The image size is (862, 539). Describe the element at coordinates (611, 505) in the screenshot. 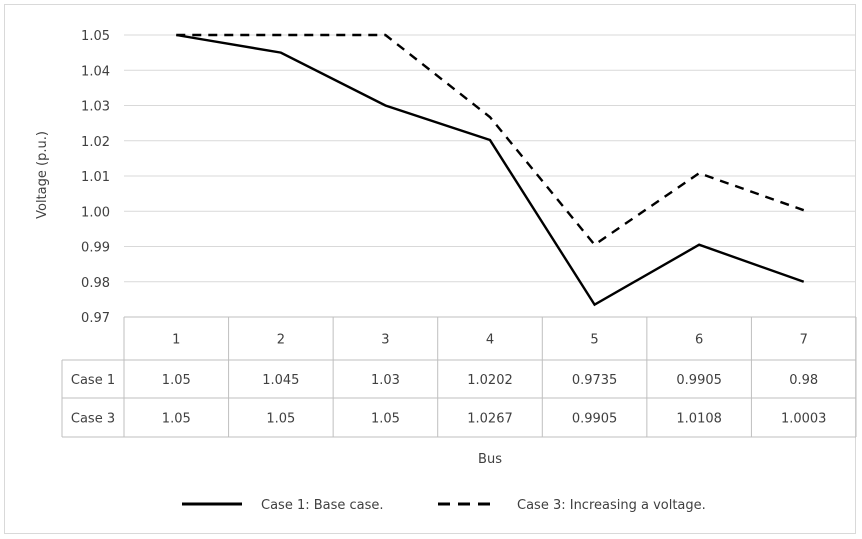

I see `legend-label: Case 3: Increasing a voltage.` at that location.